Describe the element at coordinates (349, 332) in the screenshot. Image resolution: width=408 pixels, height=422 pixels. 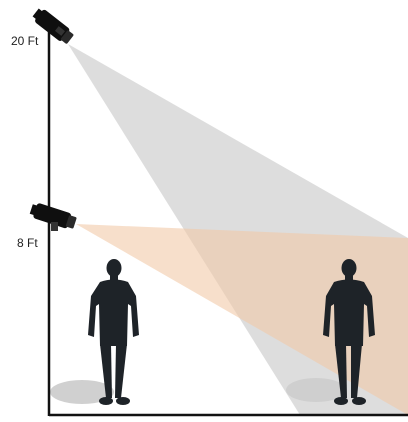
I see `right-person-silhouette` at that location.